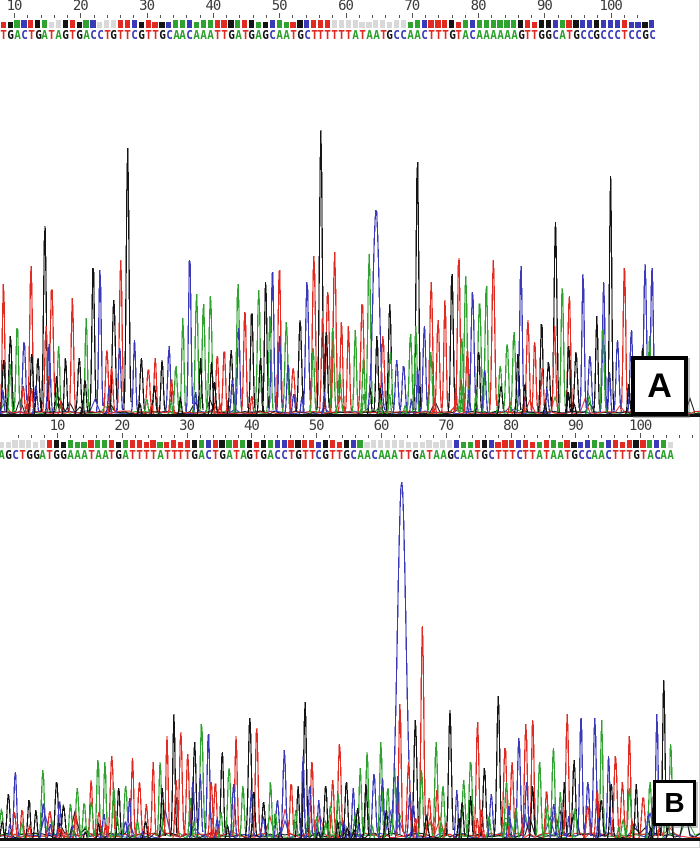 The image size is (700, 848). Describe the element at coordinates (478, 7) in the screenshot. I see `ruler-label: 80` at that location.